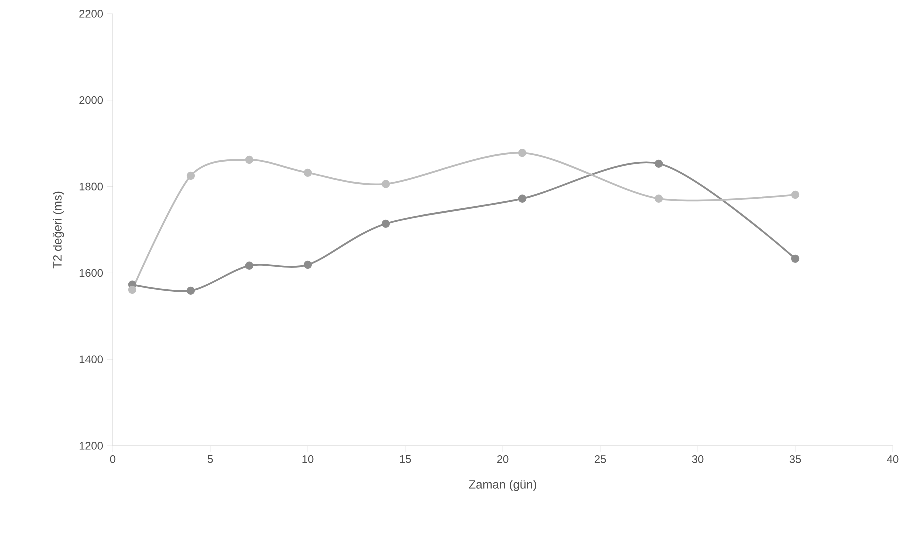 The width and height of the screenshot is (906, 537). What do you see at coordinates (113, 460) in the screenshot?
I see `x-tick-label: 0` at bounding box center [113, 460].